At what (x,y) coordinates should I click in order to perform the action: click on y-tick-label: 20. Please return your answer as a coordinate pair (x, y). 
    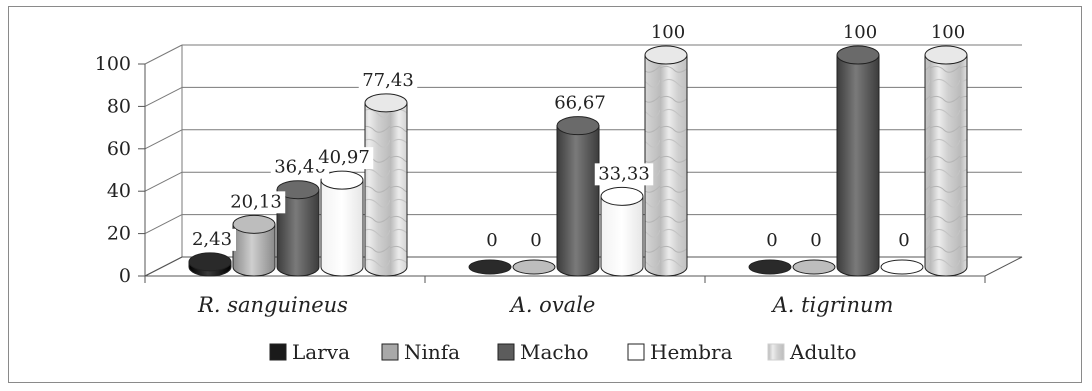
    Looking at the image, I should click on (119, 234).